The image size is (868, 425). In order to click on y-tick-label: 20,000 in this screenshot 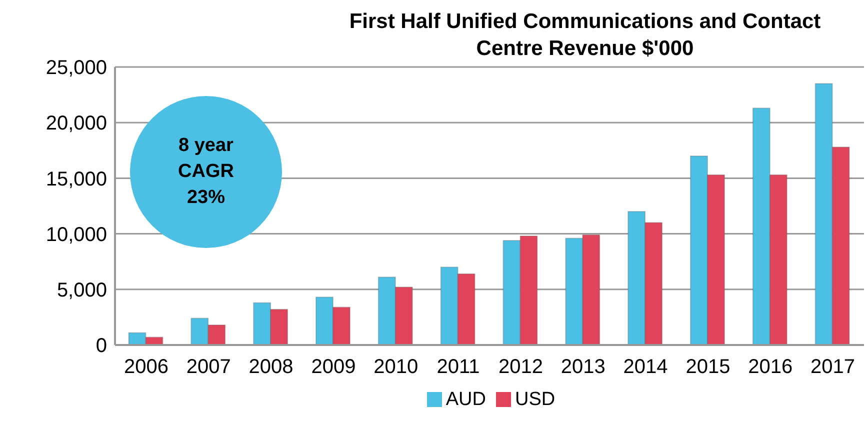, I will do `click(76, 123)`.